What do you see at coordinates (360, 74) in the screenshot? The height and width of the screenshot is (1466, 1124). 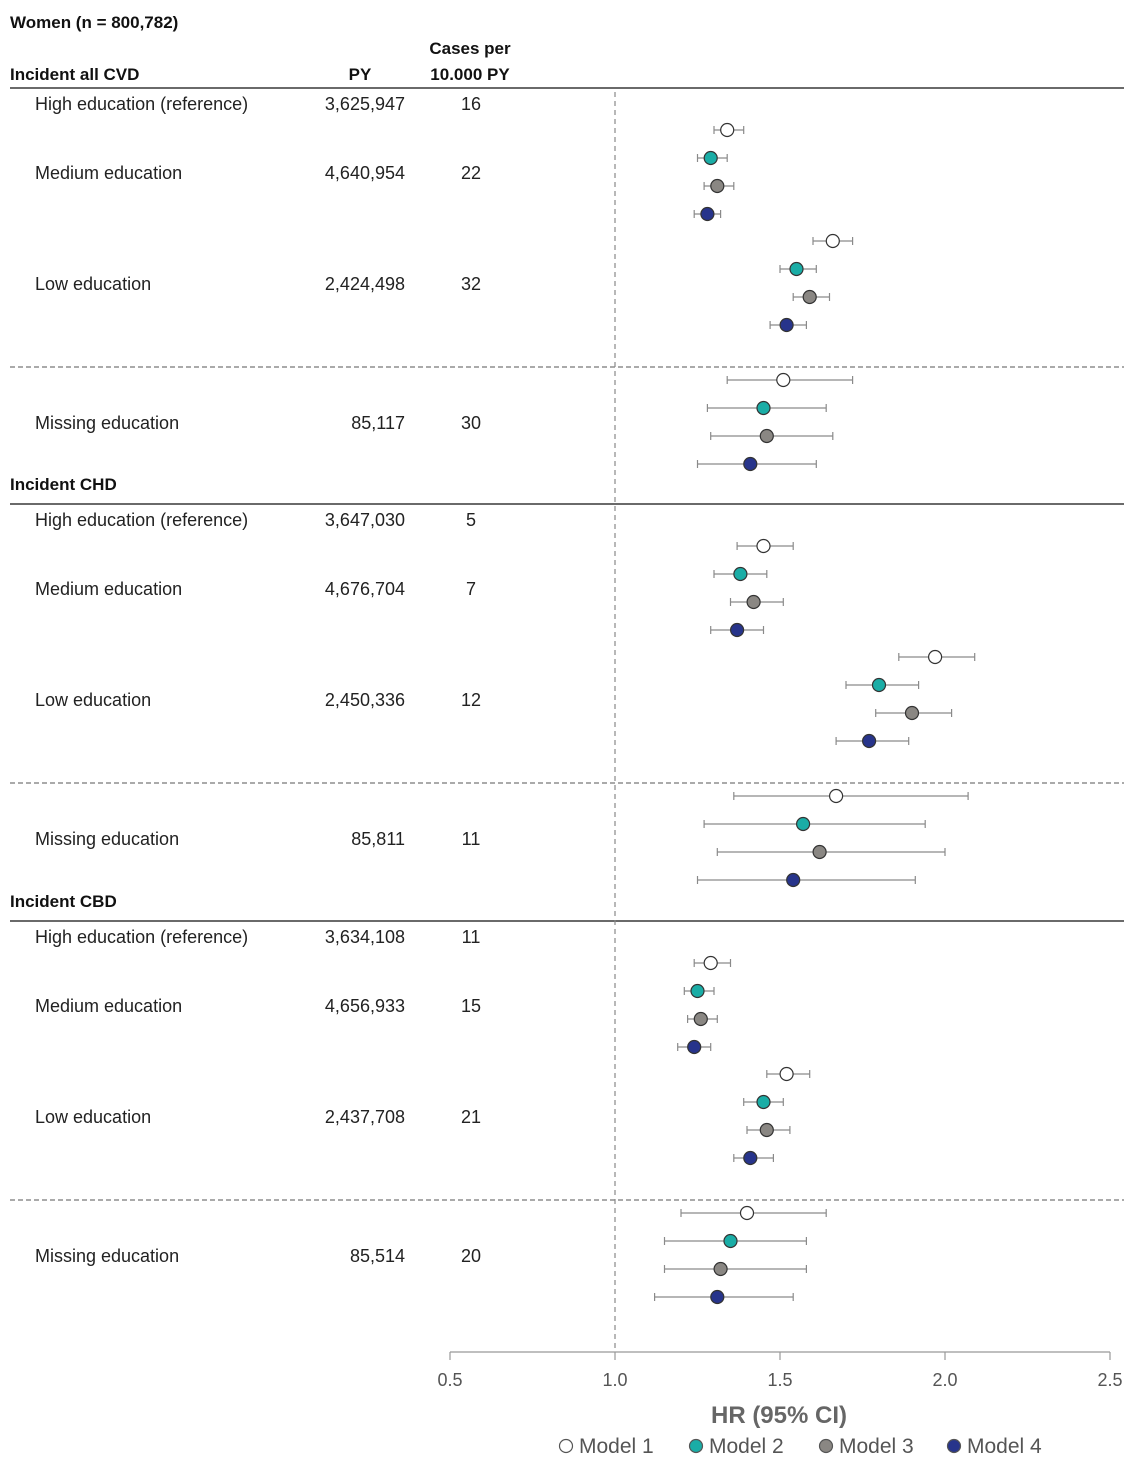 I see `py-header: PY` at bounding box center [360, 74].